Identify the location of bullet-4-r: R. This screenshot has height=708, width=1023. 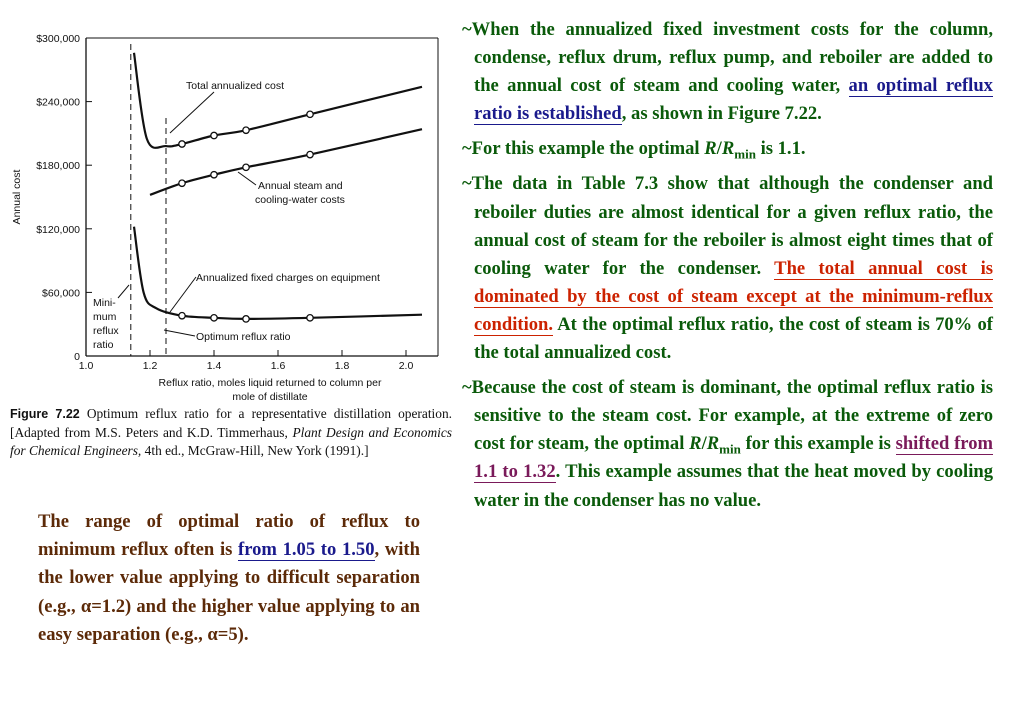
(695, 444).